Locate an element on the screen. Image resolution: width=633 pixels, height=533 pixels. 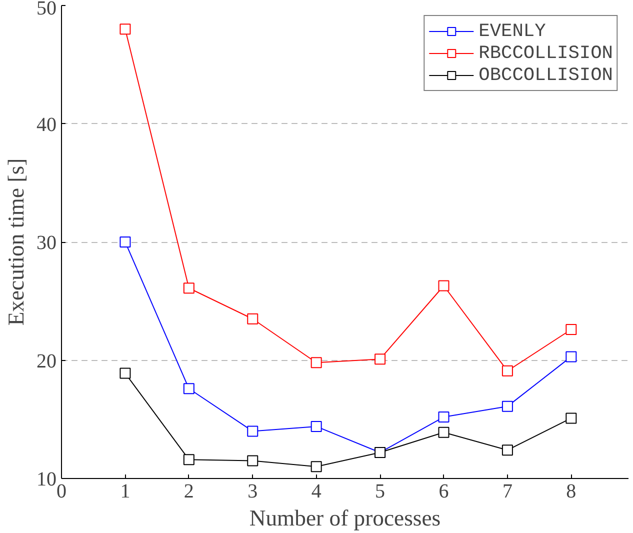
x-tick-label: 7 is located at coordinates (507, 491).